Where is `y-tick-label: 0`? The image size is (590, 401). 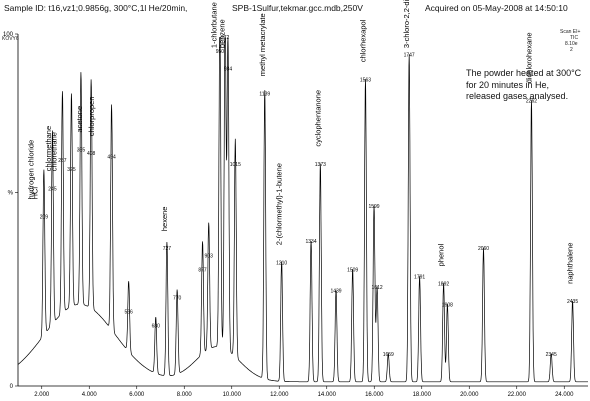 y-tick-label: 0 is located at coordinates (12, 387).